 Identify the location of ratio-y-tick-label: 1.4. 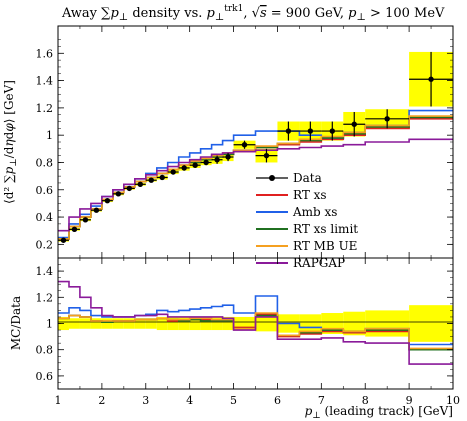
(45, 271).